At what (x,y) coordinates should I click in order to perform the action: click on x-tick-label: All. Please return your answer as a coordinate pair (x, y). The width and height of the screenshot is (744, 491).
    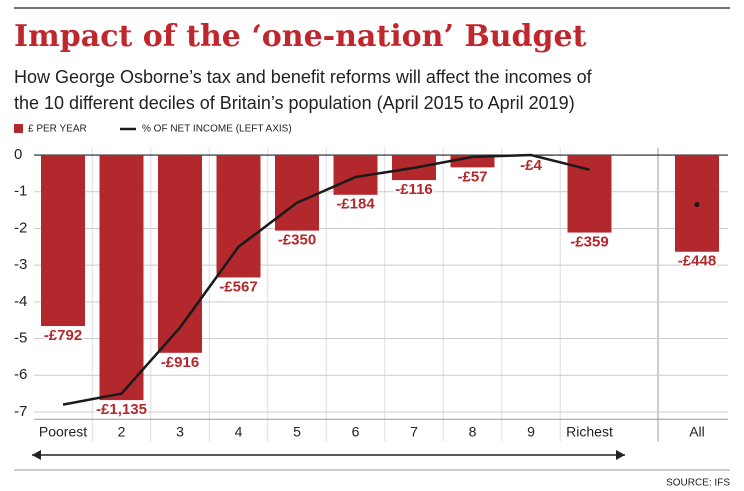
    Looking at the image, I should click on (697, 432).